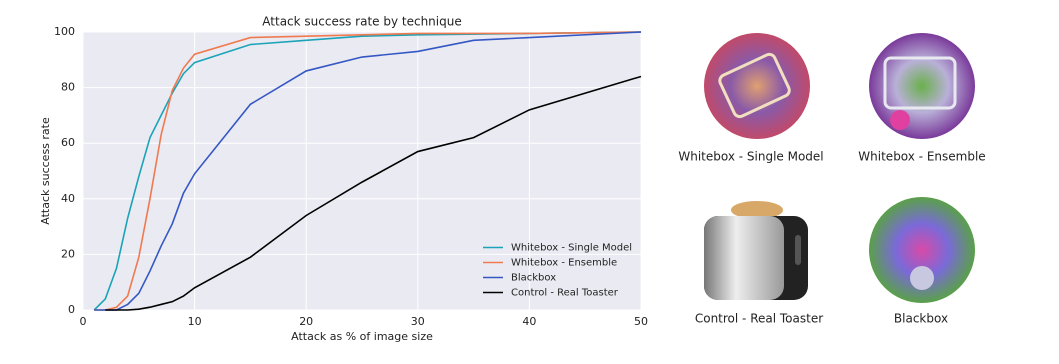  Describe the element at coordinates (759, 319) in the screenshot. I see `image-caption: Control - Real Toaster` at that location.